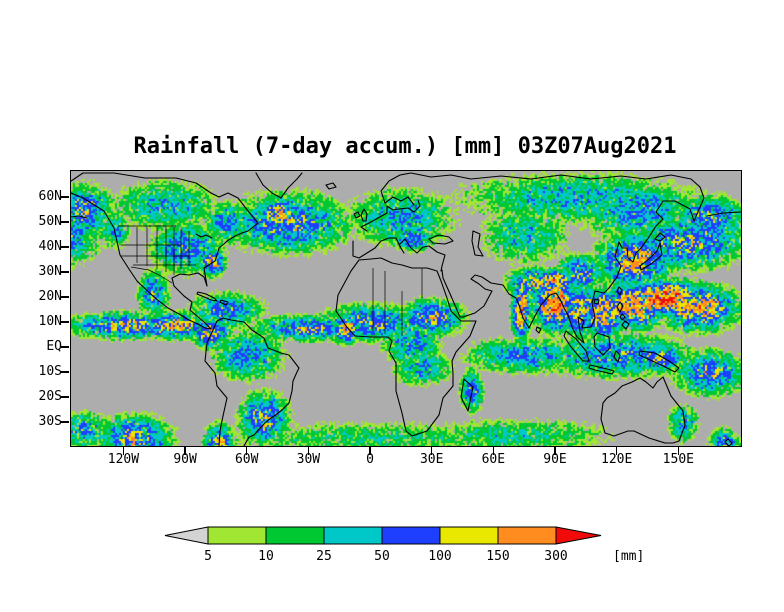 The image size is (784, 612). What do you see at coordinates (439, 556) in the screenshot?
I see `colorbar-tick-label: 100` at bounding box center [439, 556].